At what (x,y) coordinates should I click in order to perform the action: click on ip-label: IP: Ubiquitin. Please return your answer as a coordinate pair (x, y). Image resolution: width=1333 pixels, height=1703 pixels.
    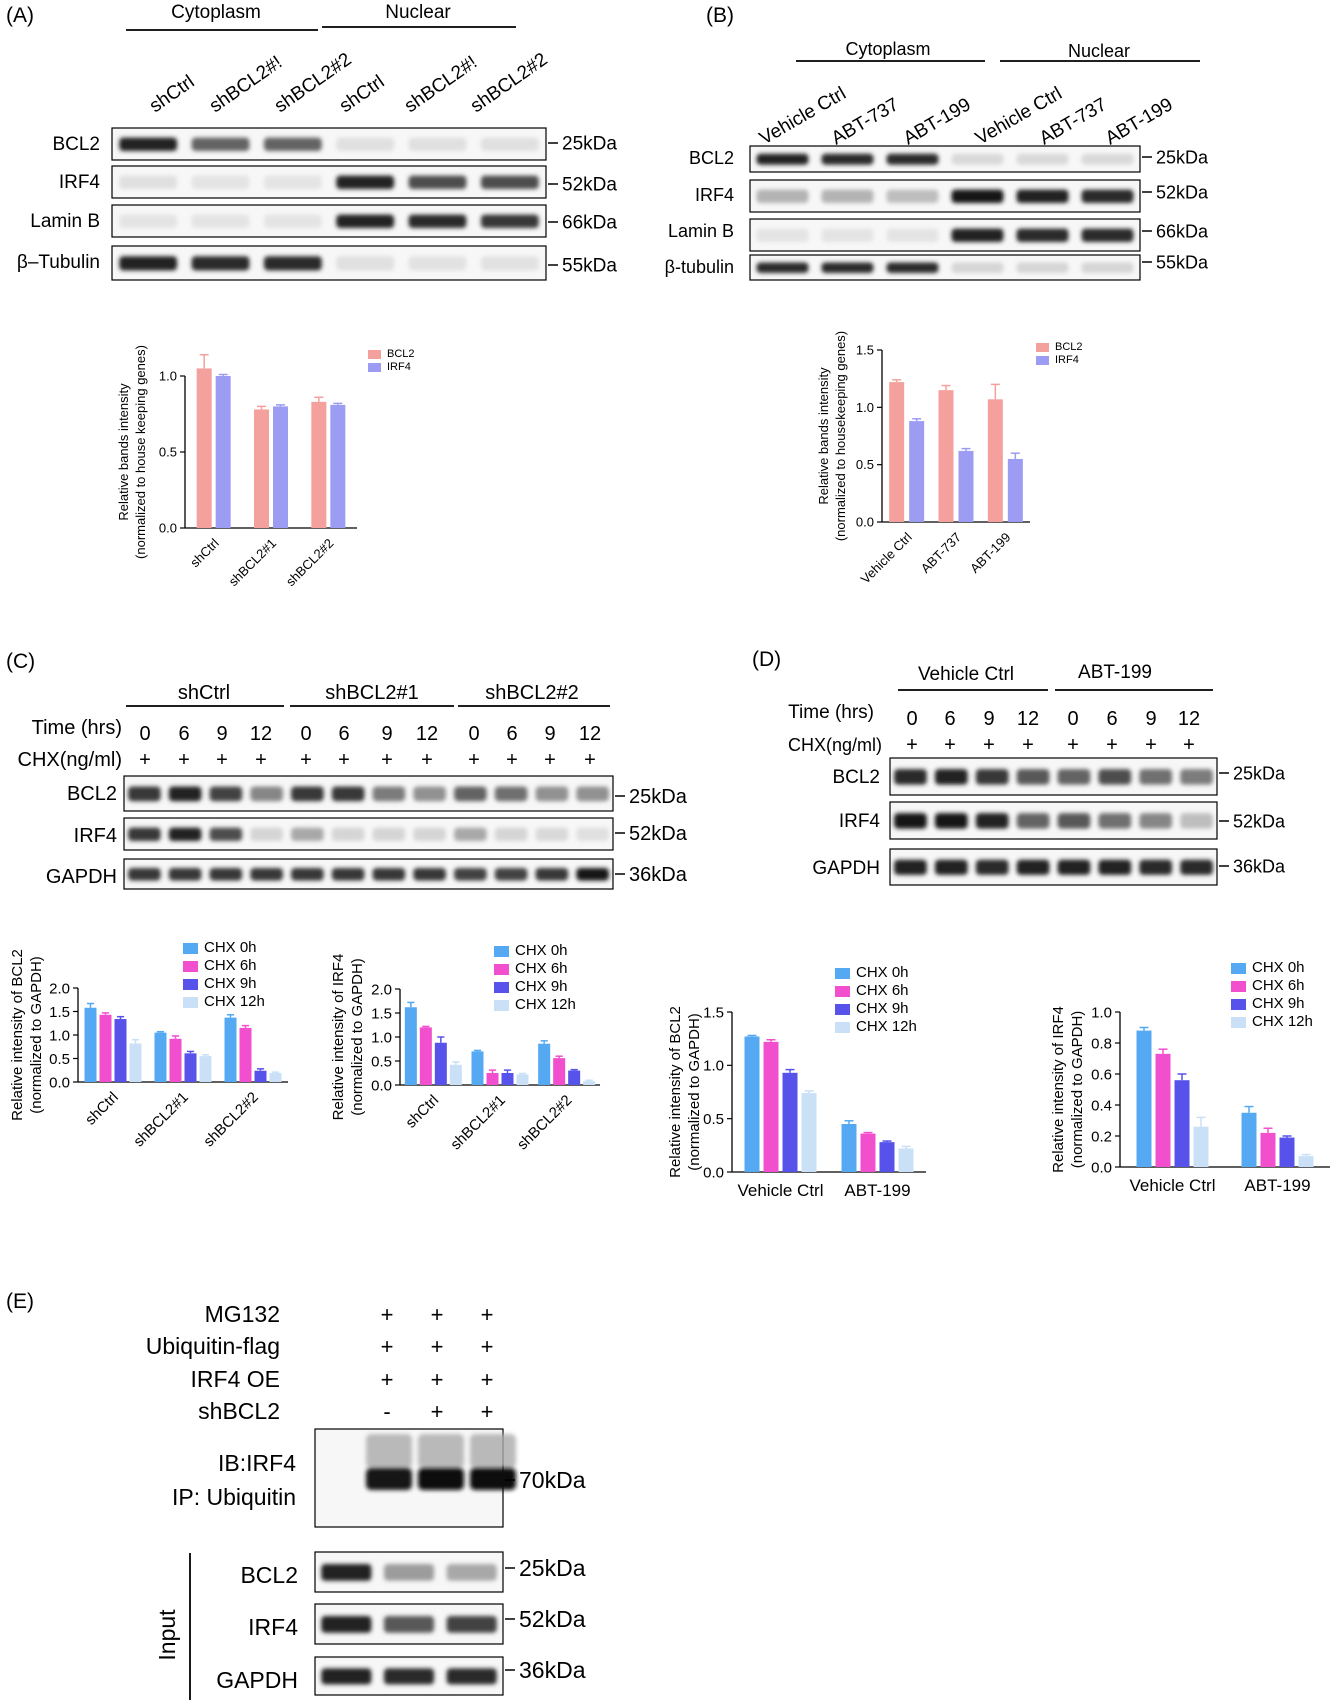
    Looking at the image, I should click on (234, 1497).